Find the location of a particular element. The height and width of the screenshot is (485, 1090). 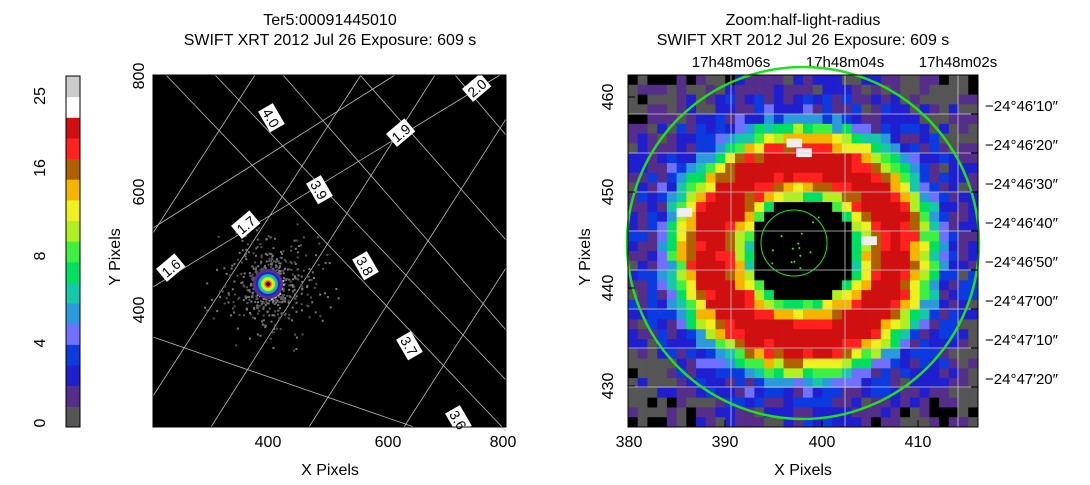

colorbar-swatch is located at coordinates (73, 148).